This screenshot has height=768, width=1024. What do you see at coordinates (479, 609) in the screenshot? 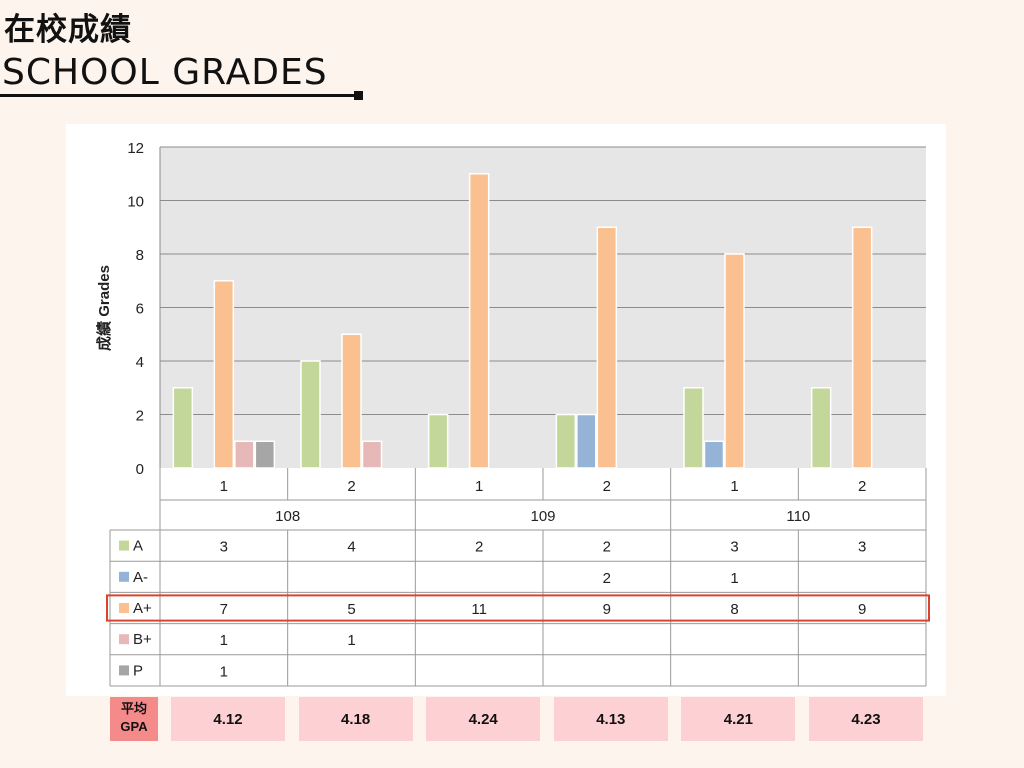
I see `table-value: 11` at bounding box center [479, 609].